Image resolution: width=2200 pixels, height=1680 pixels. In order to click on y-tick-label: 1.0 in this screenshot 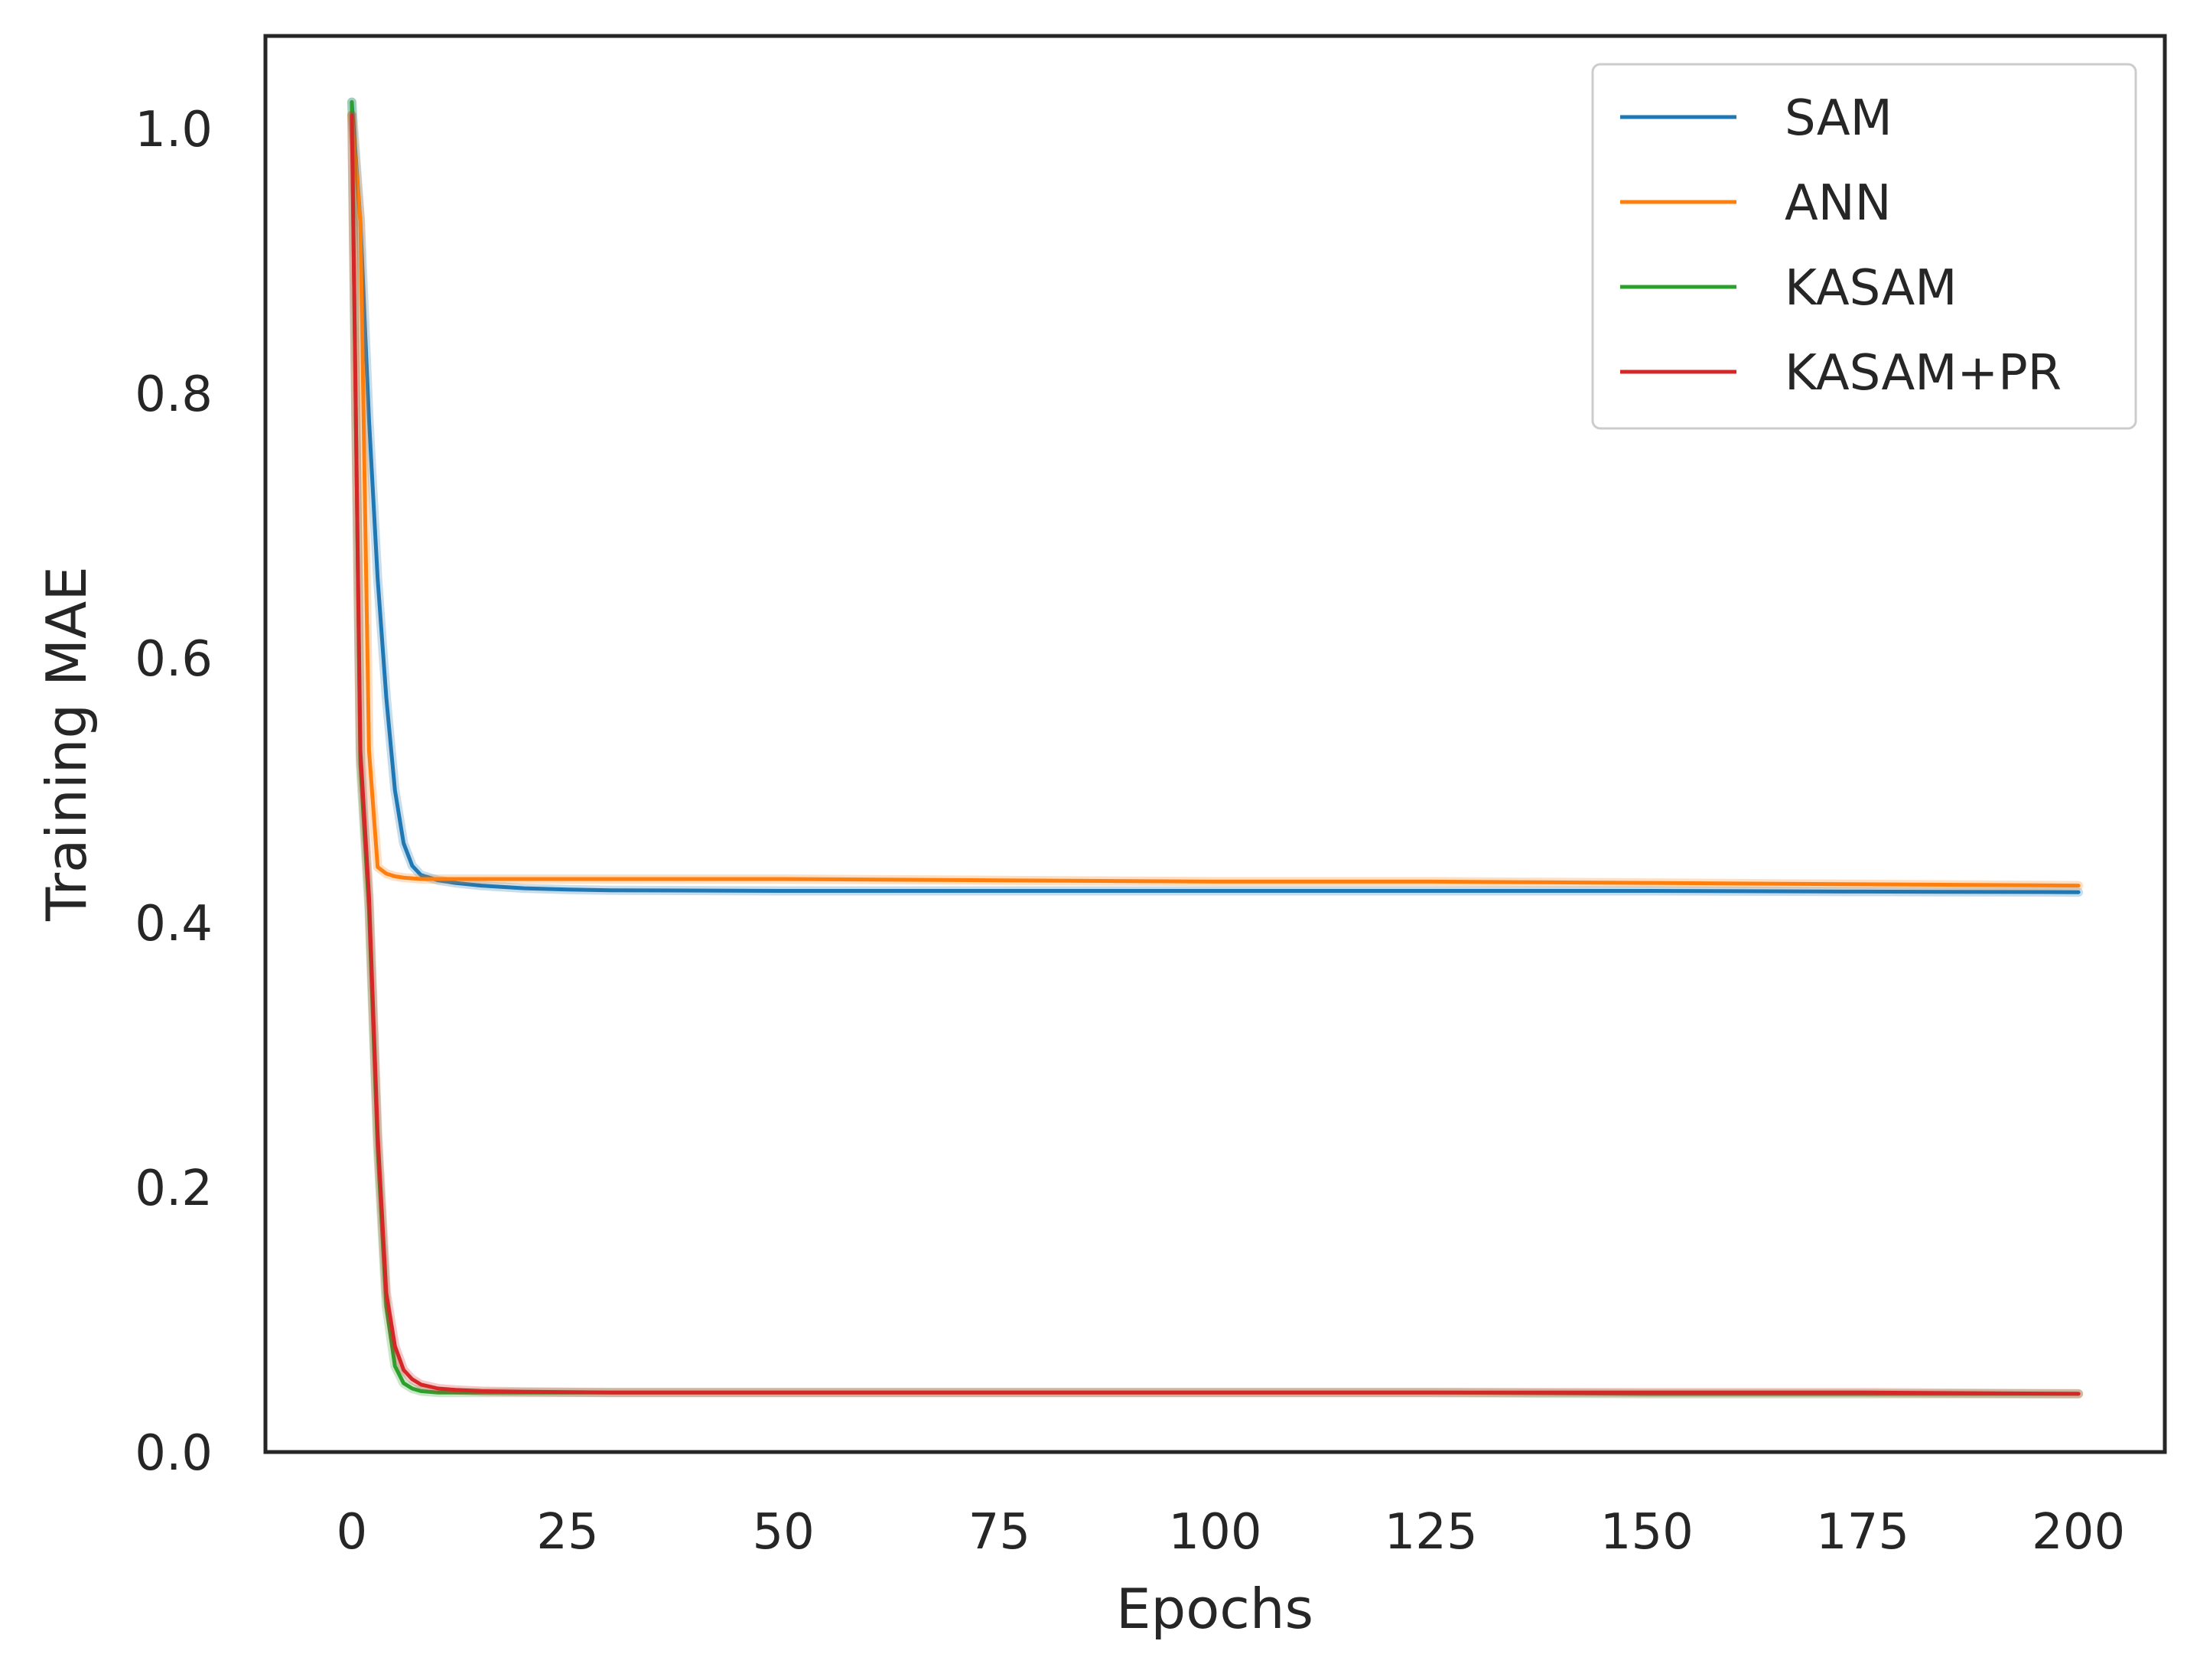, I will do `click(174, 130)`.